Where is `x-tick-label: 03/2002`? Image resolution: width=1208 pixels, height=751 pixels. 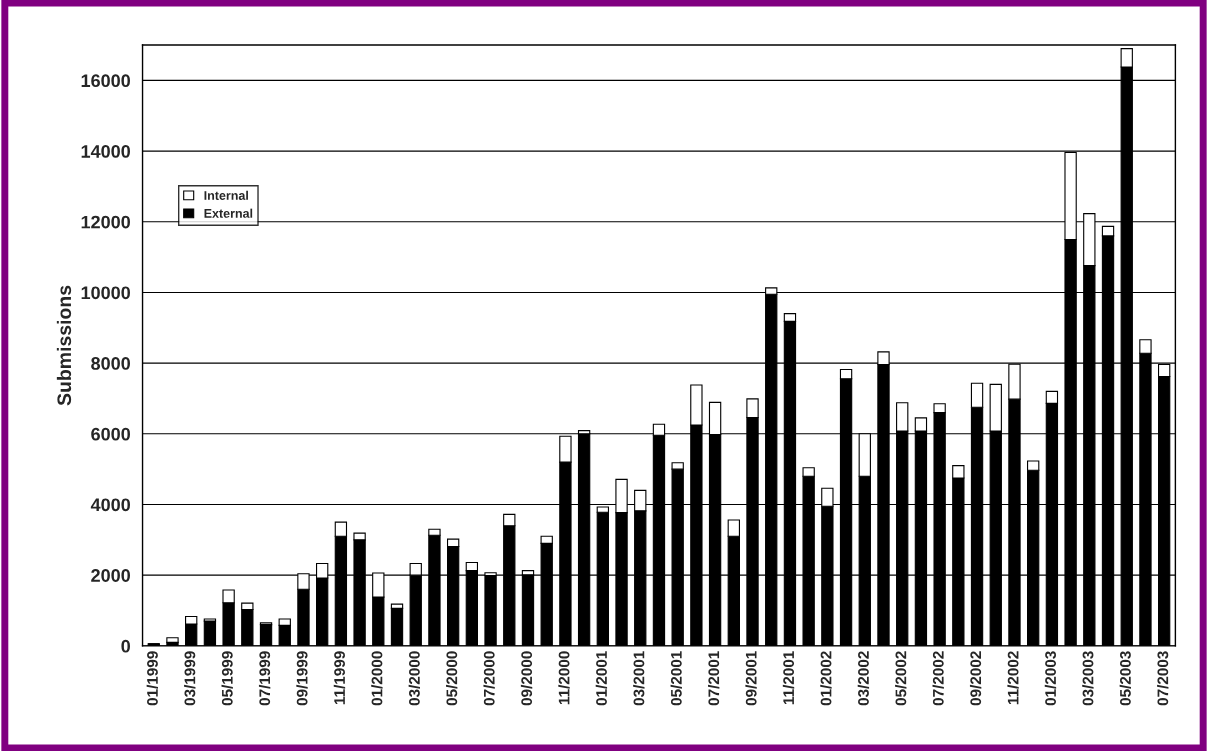 x-tick-label: 03/2002 is located at coordinates (863, 678).